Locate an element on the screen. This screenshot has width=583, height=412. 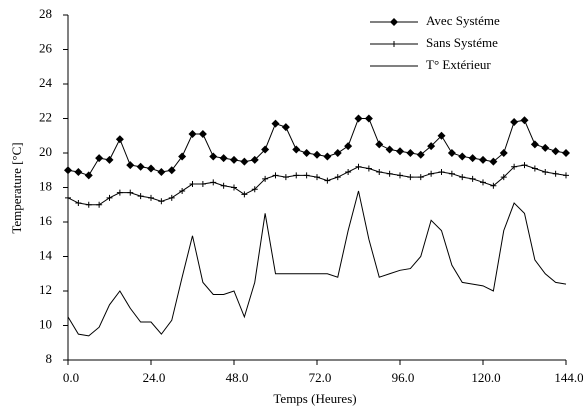
x-tick-label: 0.0 is located at coordinates (71, 377).